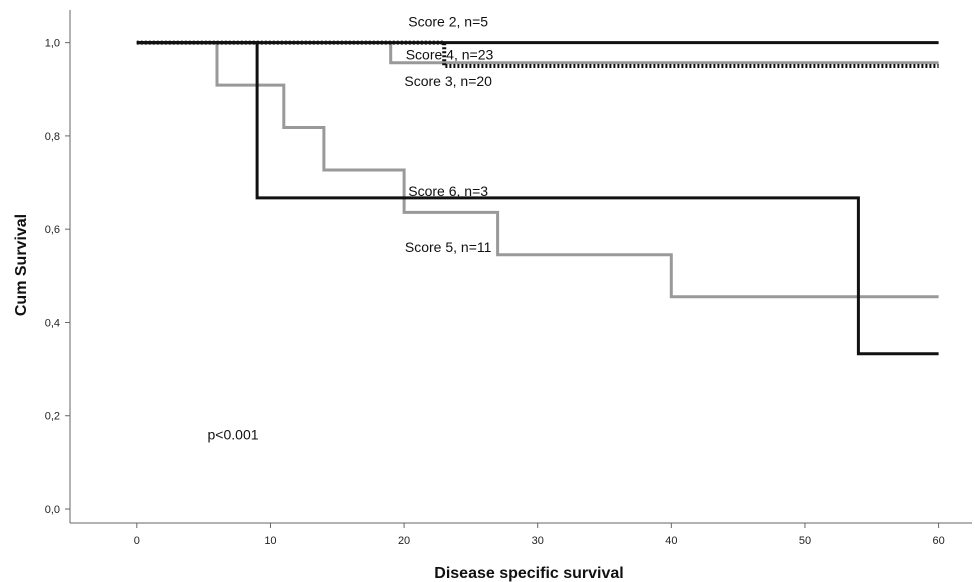 This screenshot has height=582, width=975. I want to click on curve-label: Score 2, n=5, so click(448, 22).